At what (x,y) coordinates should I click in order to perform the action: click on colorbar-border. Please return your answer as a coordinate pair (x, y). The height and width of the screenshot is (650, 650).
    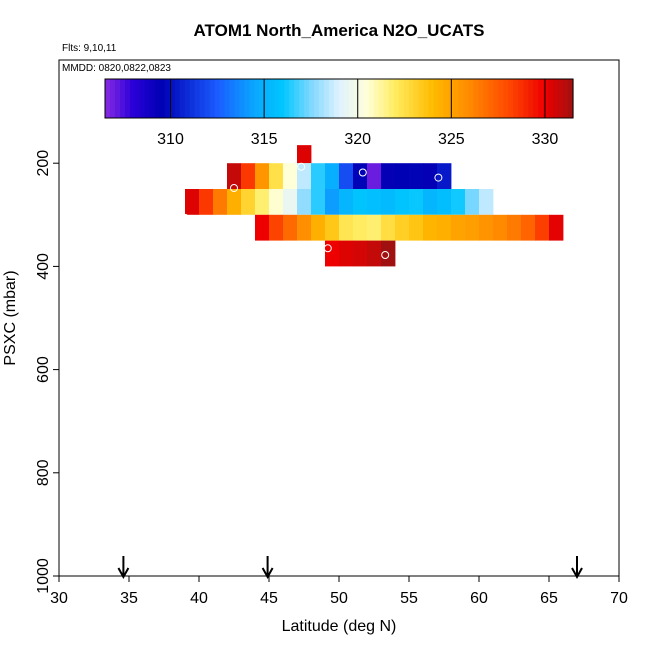
    Looking at the image, I should click on (339, 98).